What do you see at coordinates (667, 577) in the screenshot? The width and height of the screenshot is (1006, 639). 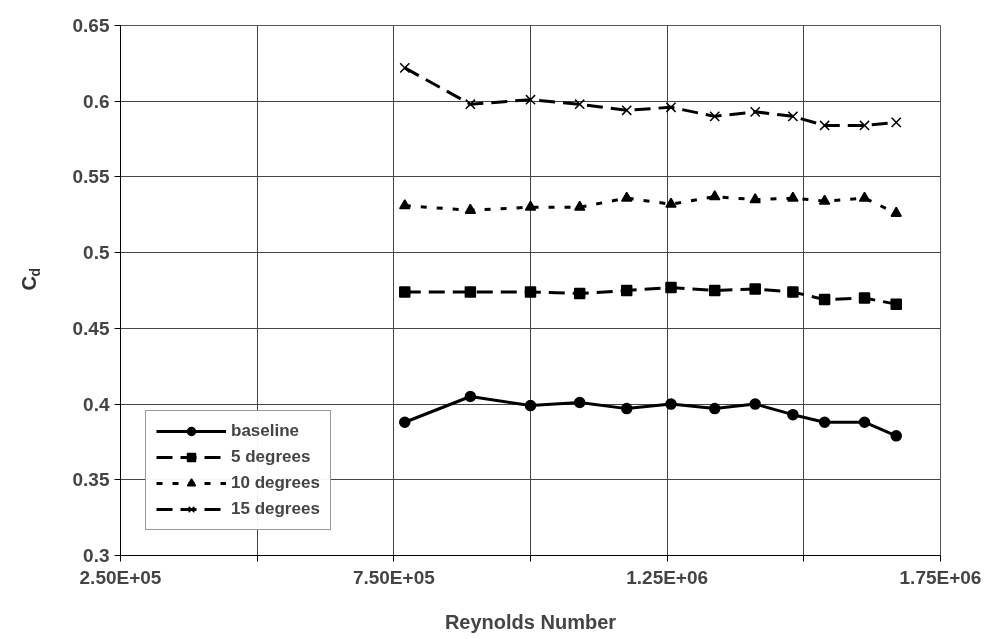 I see `x-tick-label: 1.25E+06` at bounding box center [667, 577].